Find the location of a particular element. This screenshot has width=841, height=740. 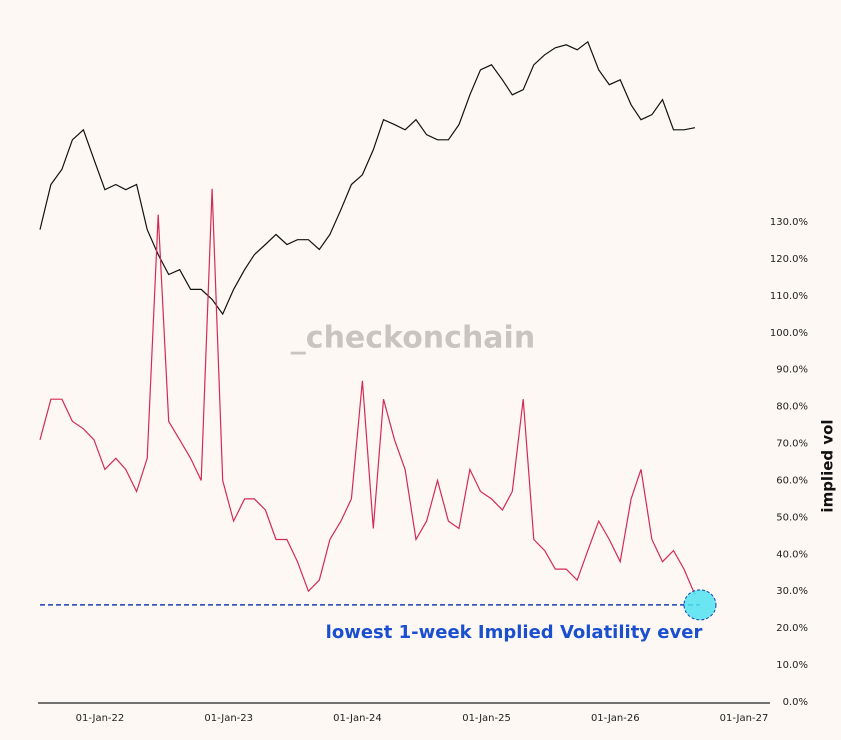

y-tick-label: 50.0% is located at coordinates (792, 517).